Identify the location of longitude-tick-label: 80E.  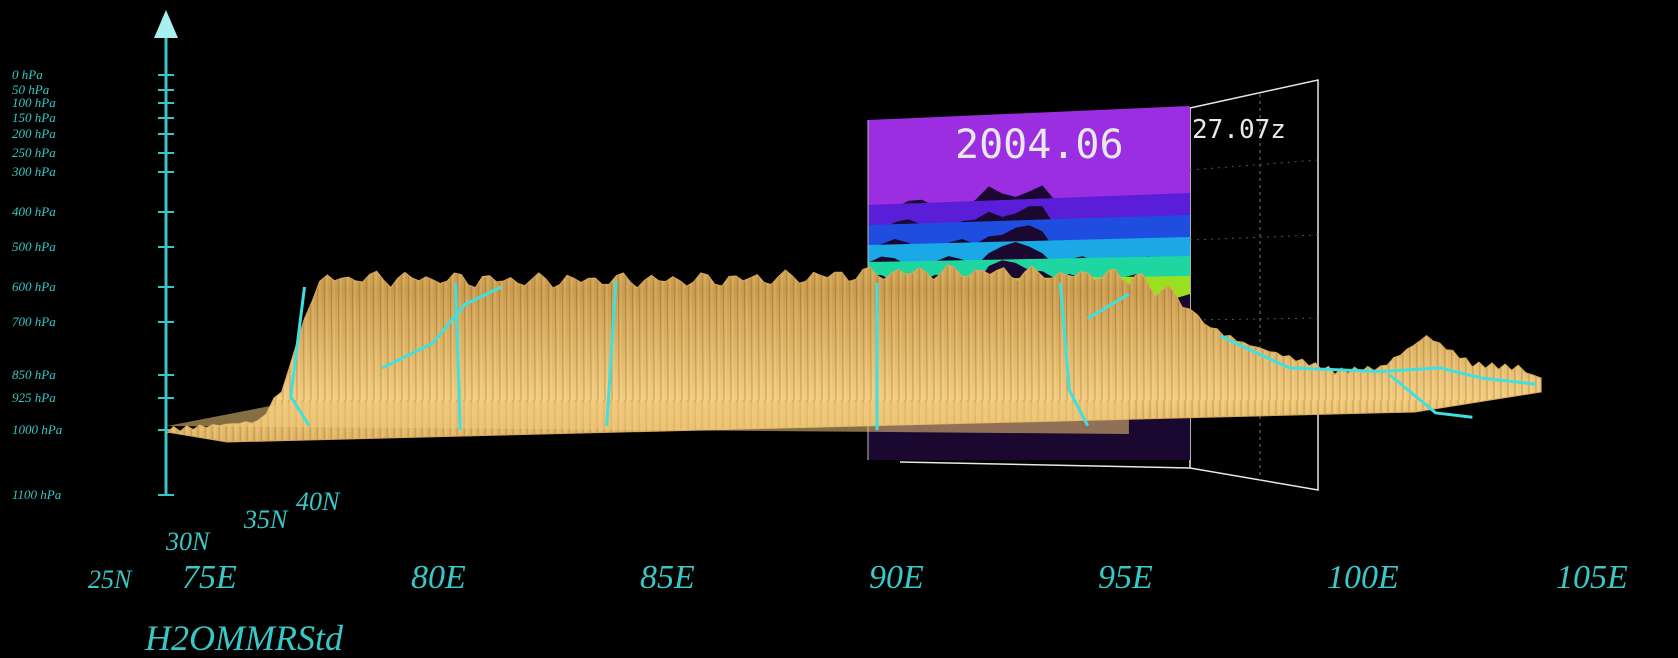
(438, 577).